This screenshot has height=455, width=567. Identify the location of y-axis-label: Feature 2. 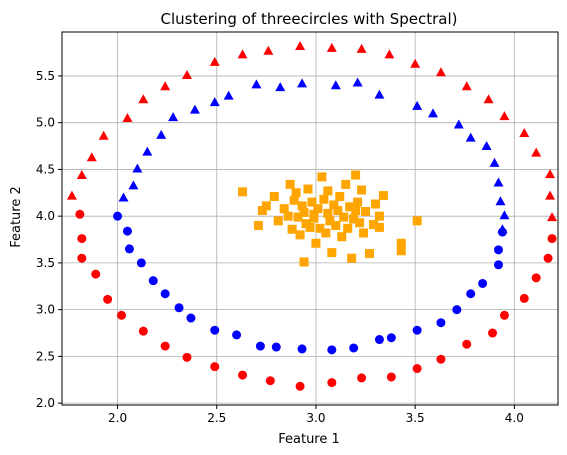
(16, 217).